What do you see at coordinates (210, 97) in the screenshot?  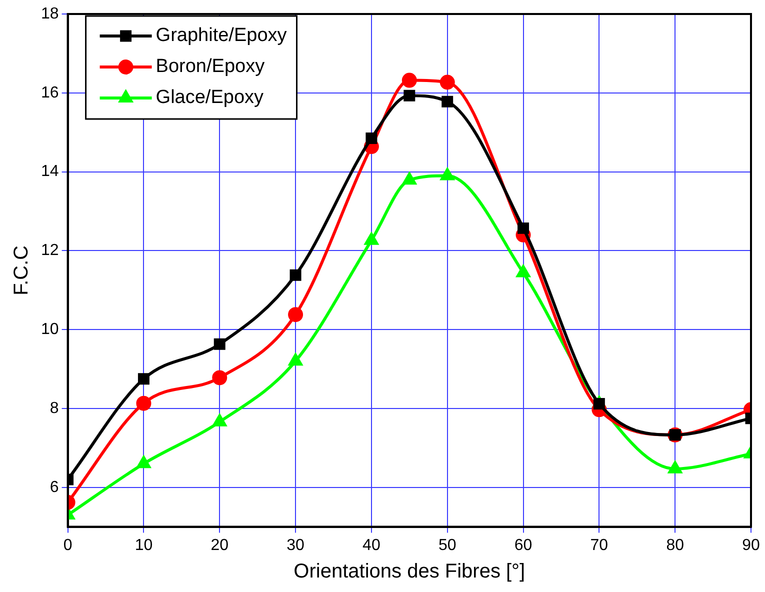 I see `legend-label: Glace/Epoxy` at bounding box center [210, 97].